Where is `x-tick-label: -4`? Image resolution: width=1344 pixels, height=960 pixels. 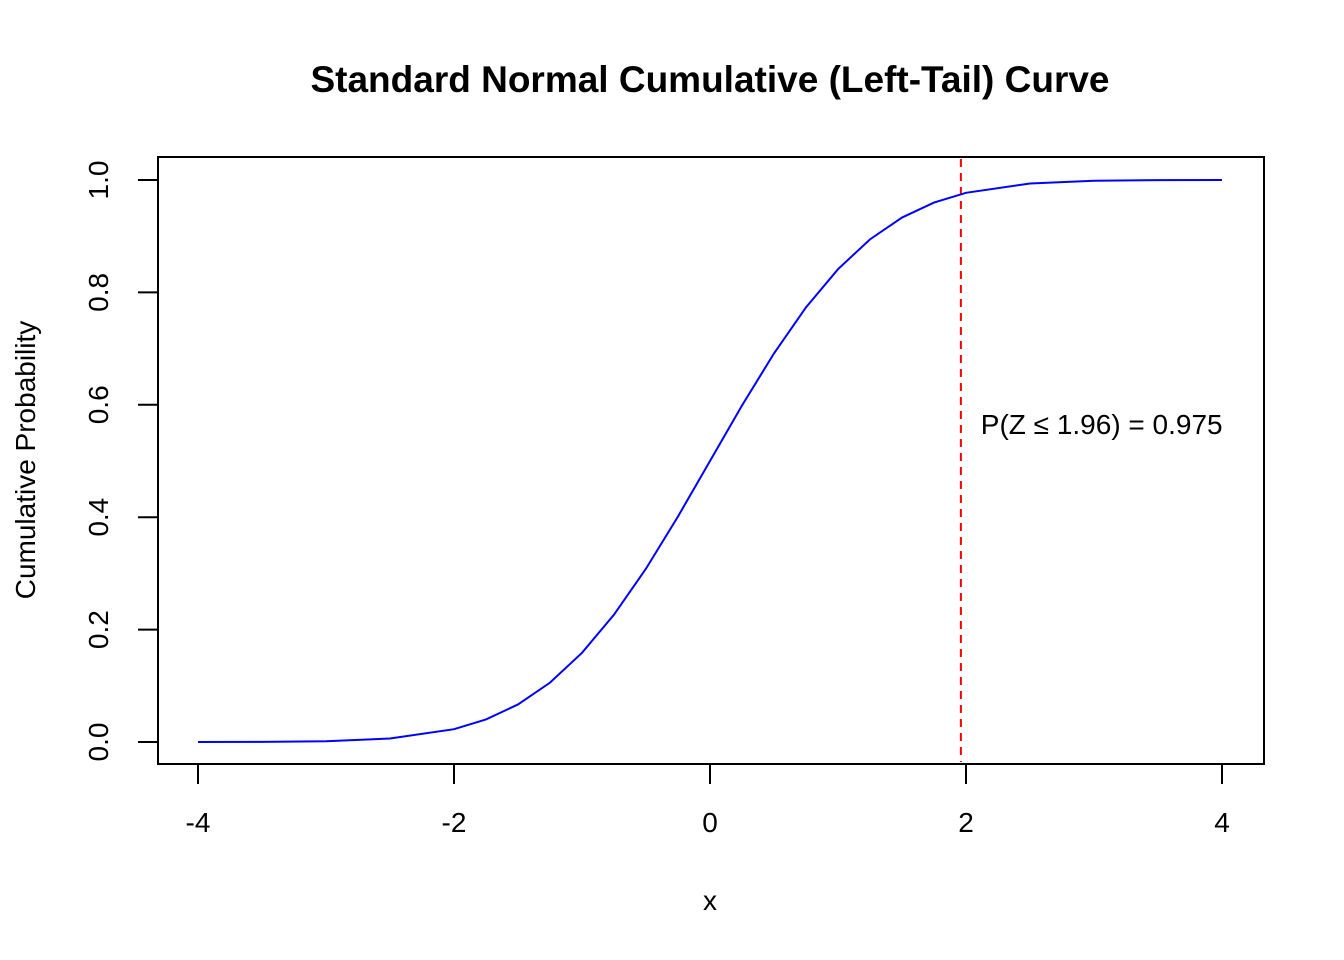
x-tick-label: -4 is located at coordinates (198, 822).